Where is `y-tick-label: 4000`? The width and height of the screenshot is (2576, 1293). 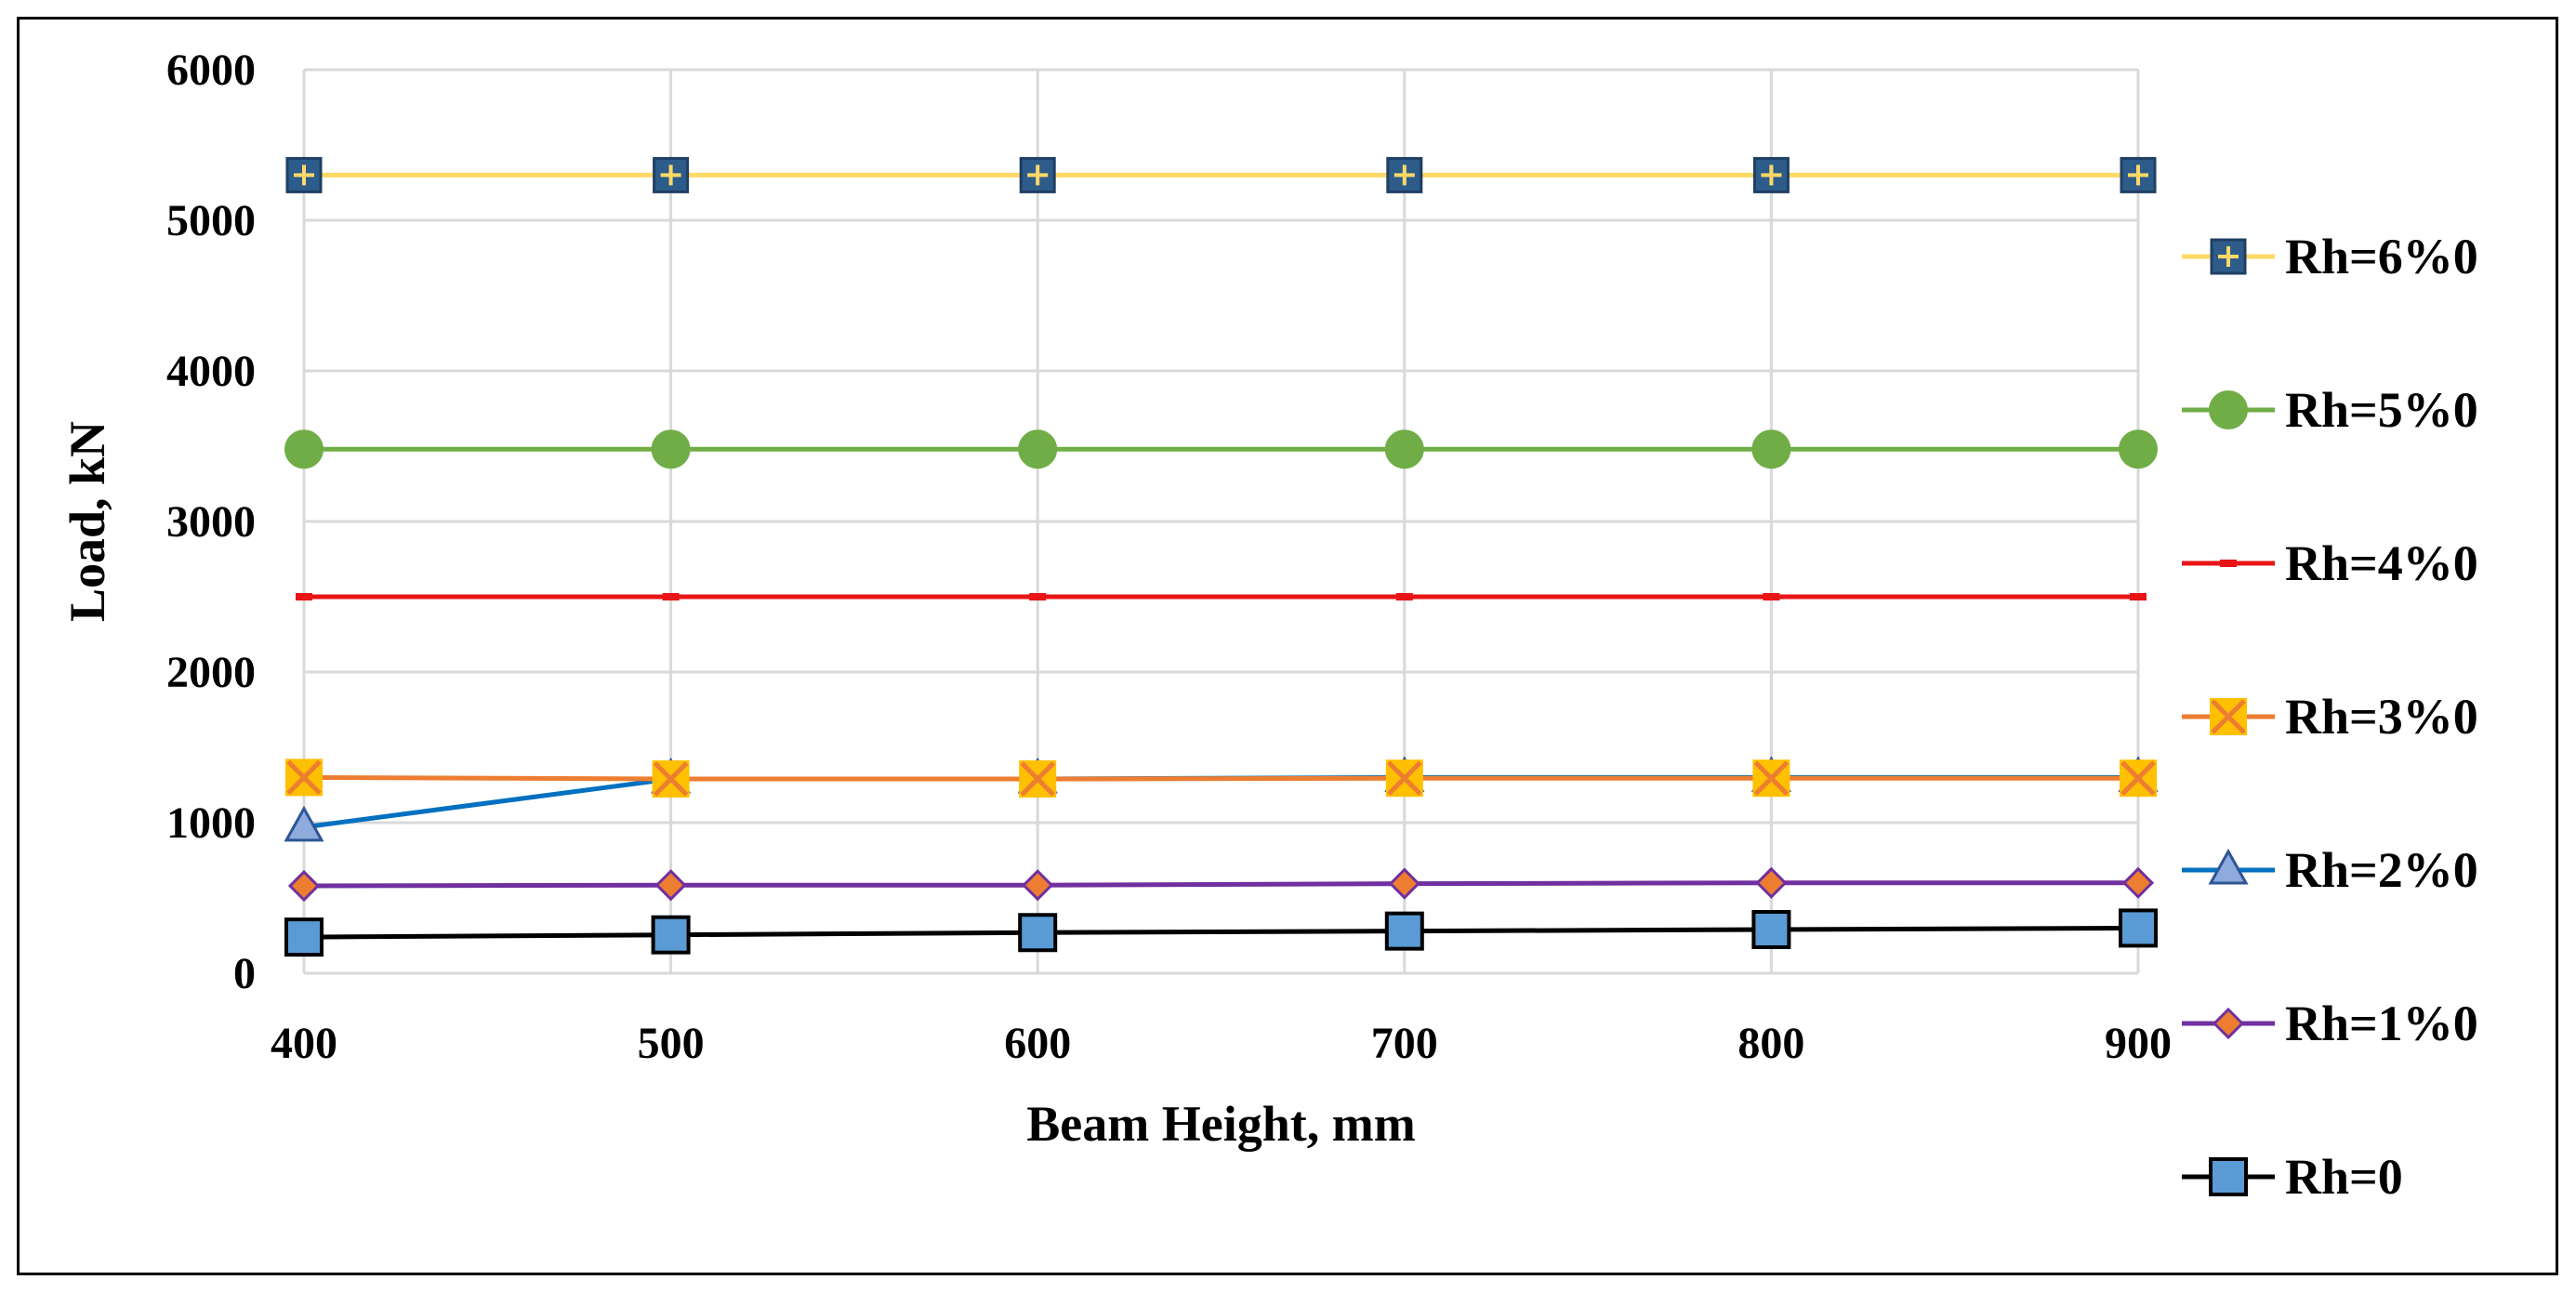
y-tick-label: 4000 is located at coordinates (211, 371).